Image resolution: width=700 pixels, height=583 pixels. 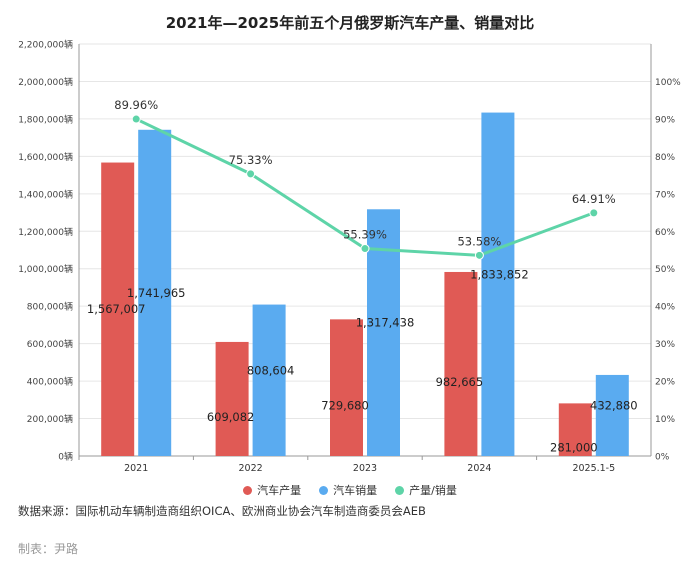 I want to click on legend-label: 产量/销量, so click(x=433, y=490).